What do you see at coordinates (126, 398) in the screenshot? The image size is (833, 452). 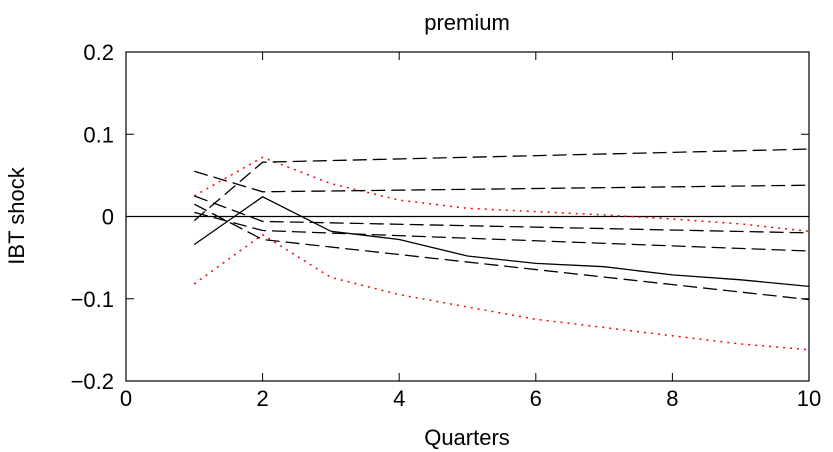 I see `x-tick-label: 0` at bounding box center [126, 398].